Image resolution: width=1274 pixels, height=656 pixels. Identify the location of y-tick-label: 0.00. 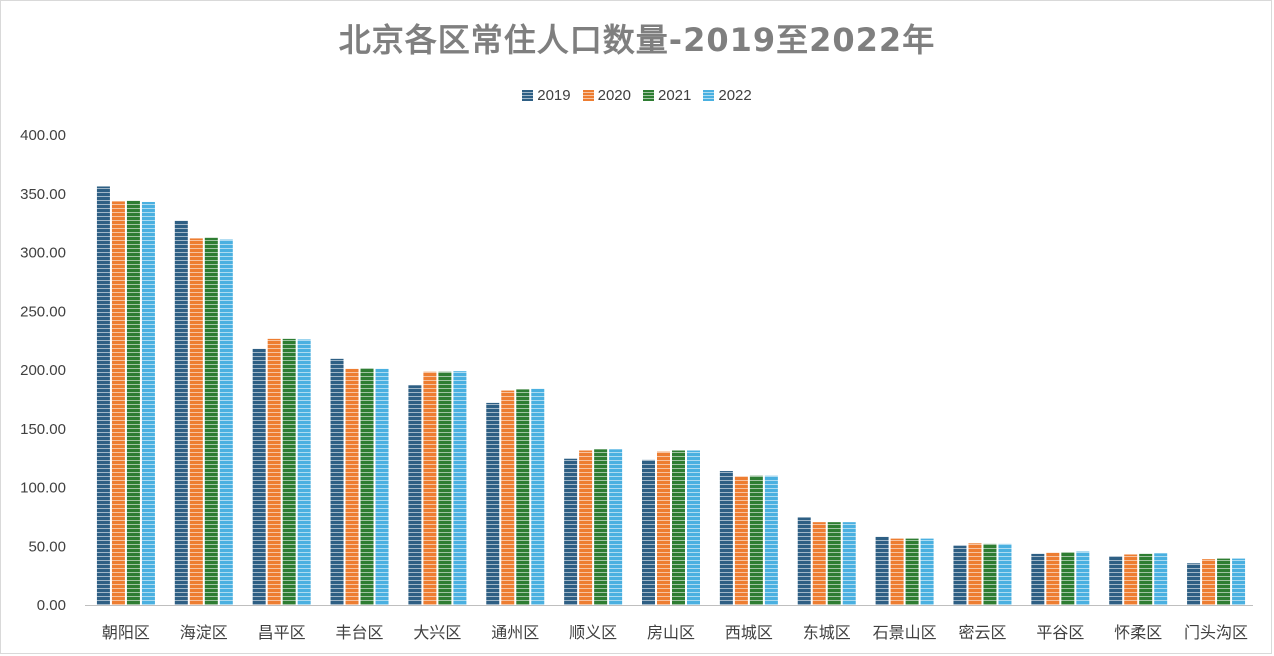
(51, 605).